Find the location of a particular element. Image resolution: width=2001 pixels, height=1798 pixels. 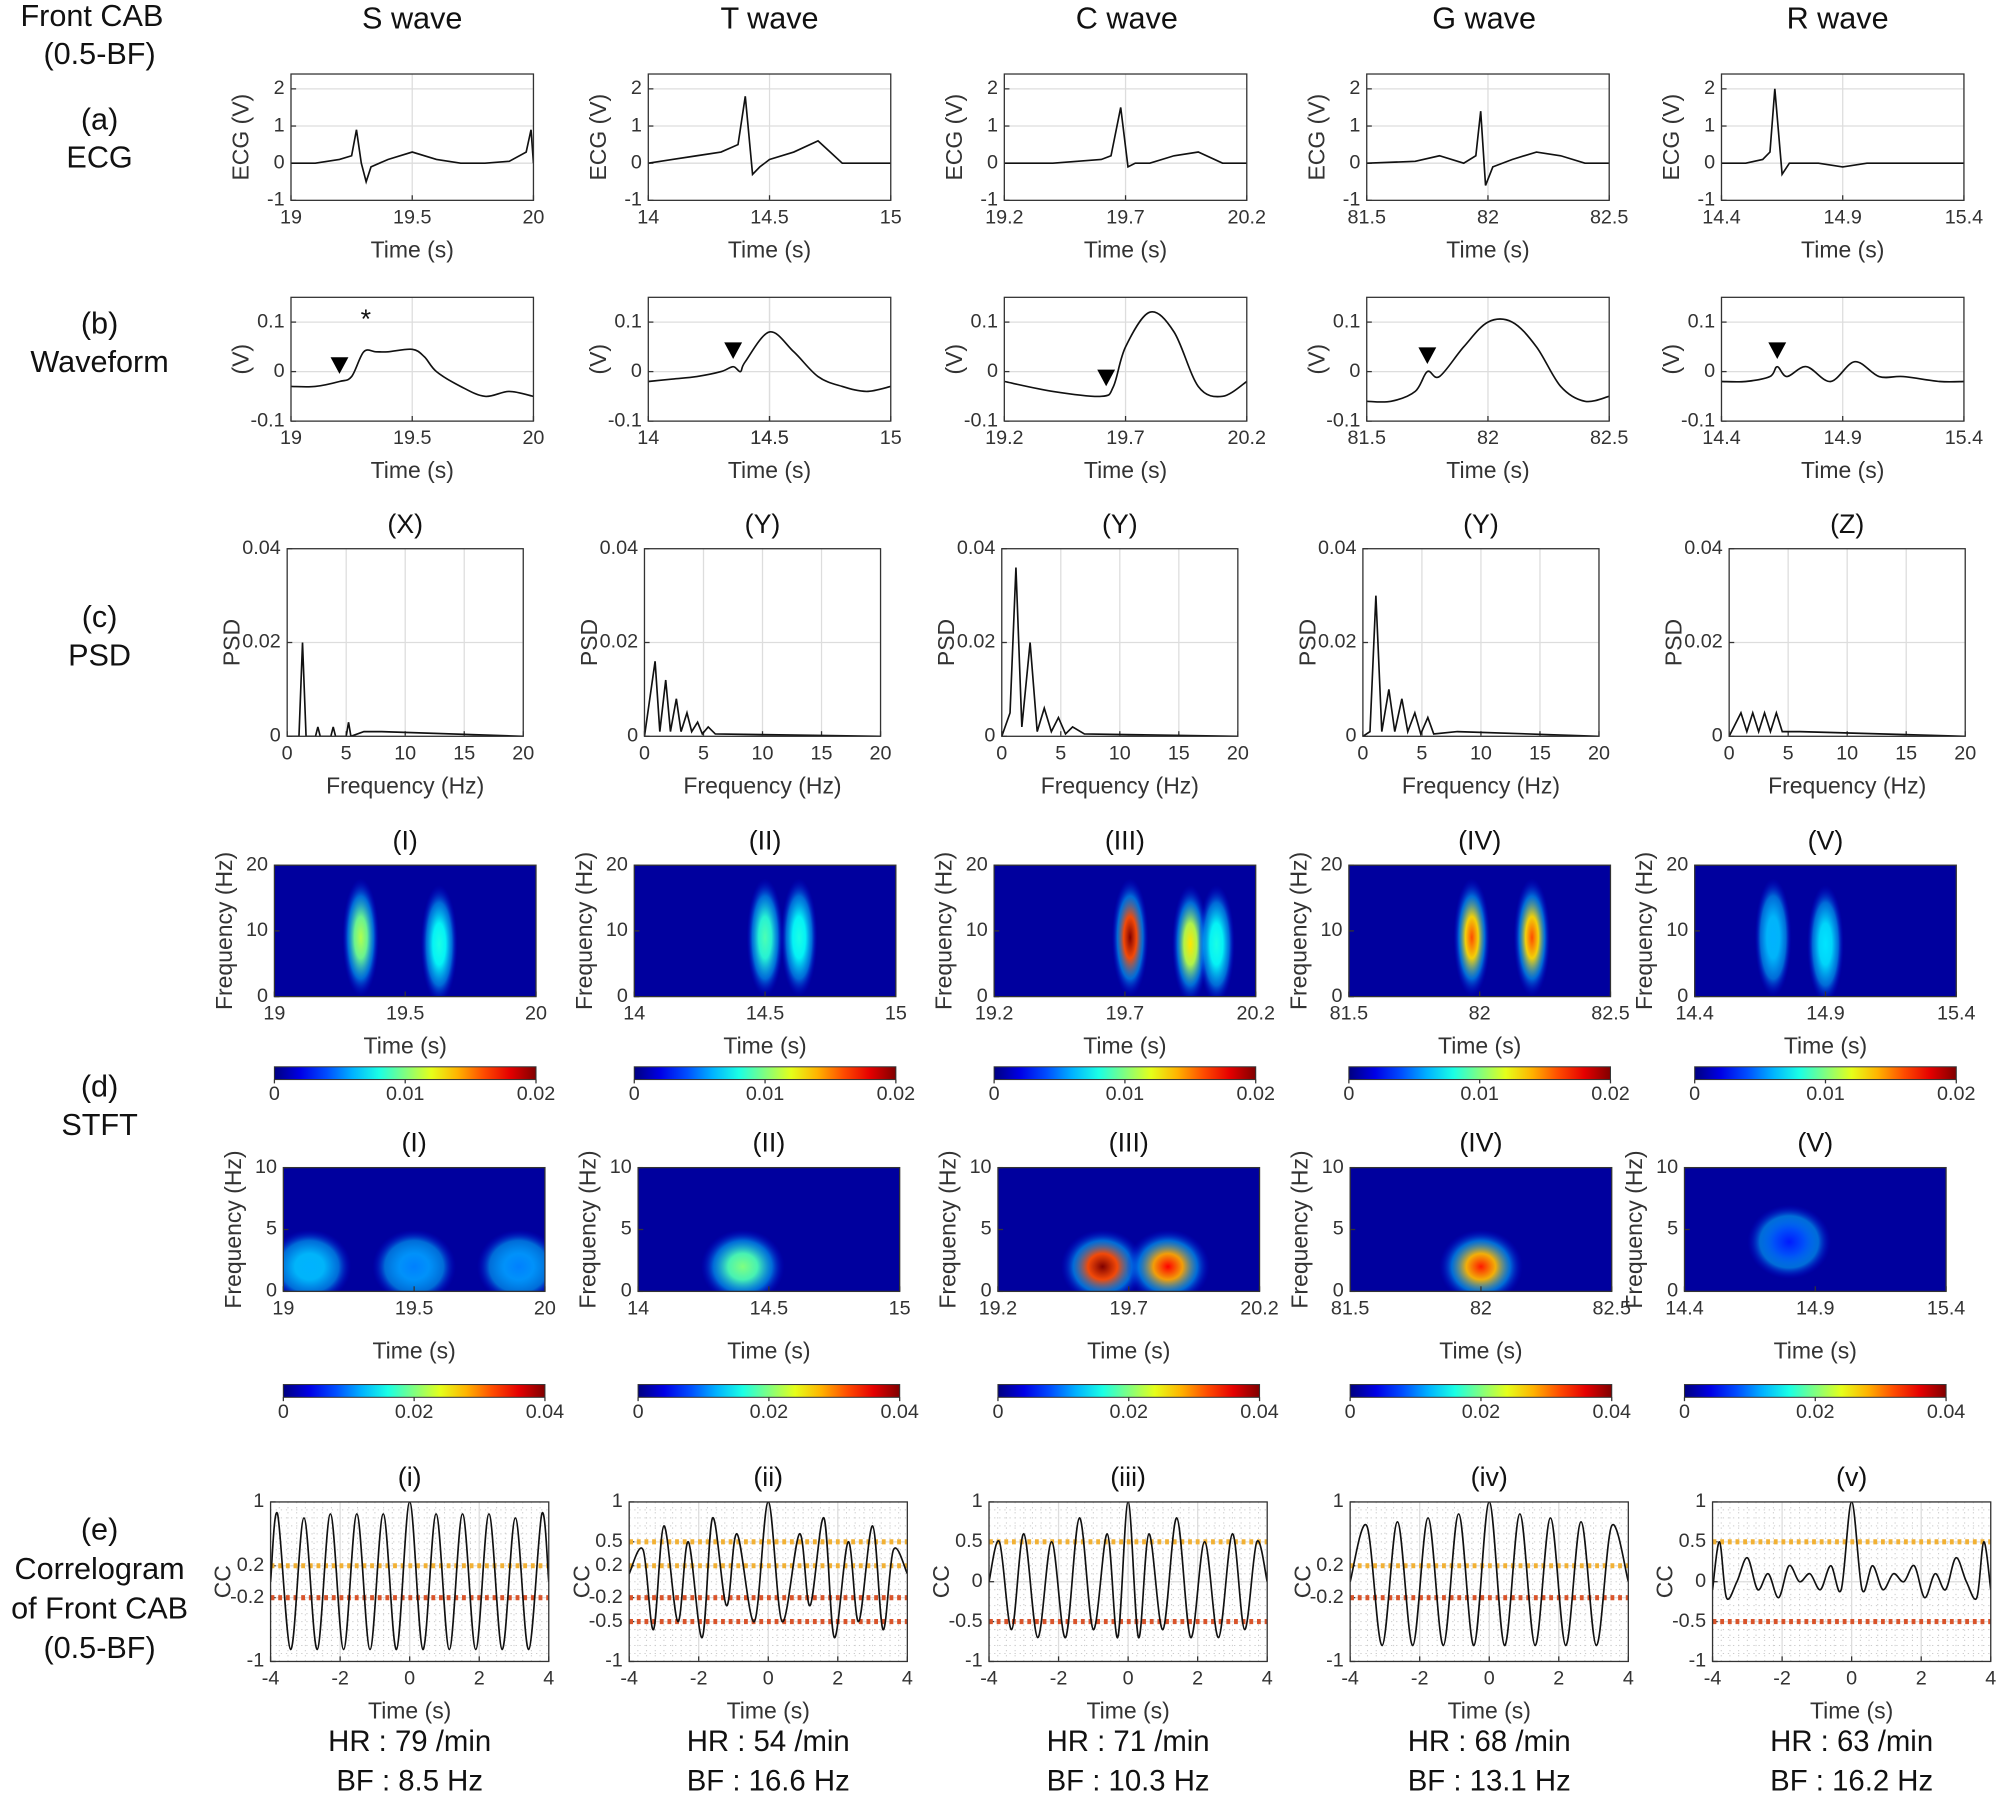

x-tick-label: 4 is located at coordinates (1628, 1679).